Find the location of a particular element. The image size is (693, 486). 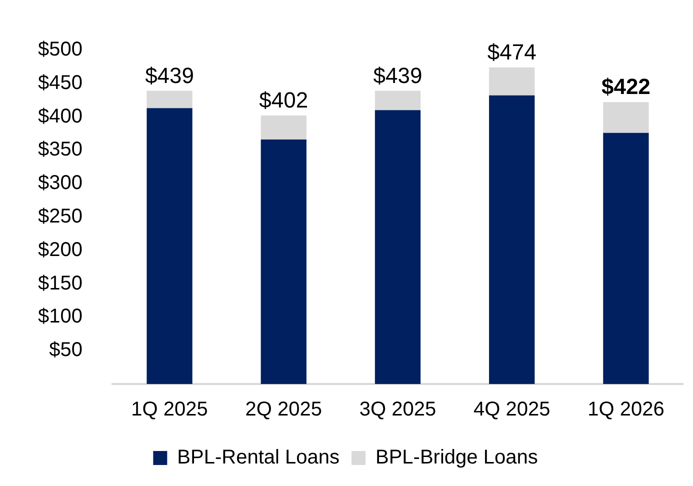

legend-label: BPL-Bridge Loans is located at coordinates (457, 457).